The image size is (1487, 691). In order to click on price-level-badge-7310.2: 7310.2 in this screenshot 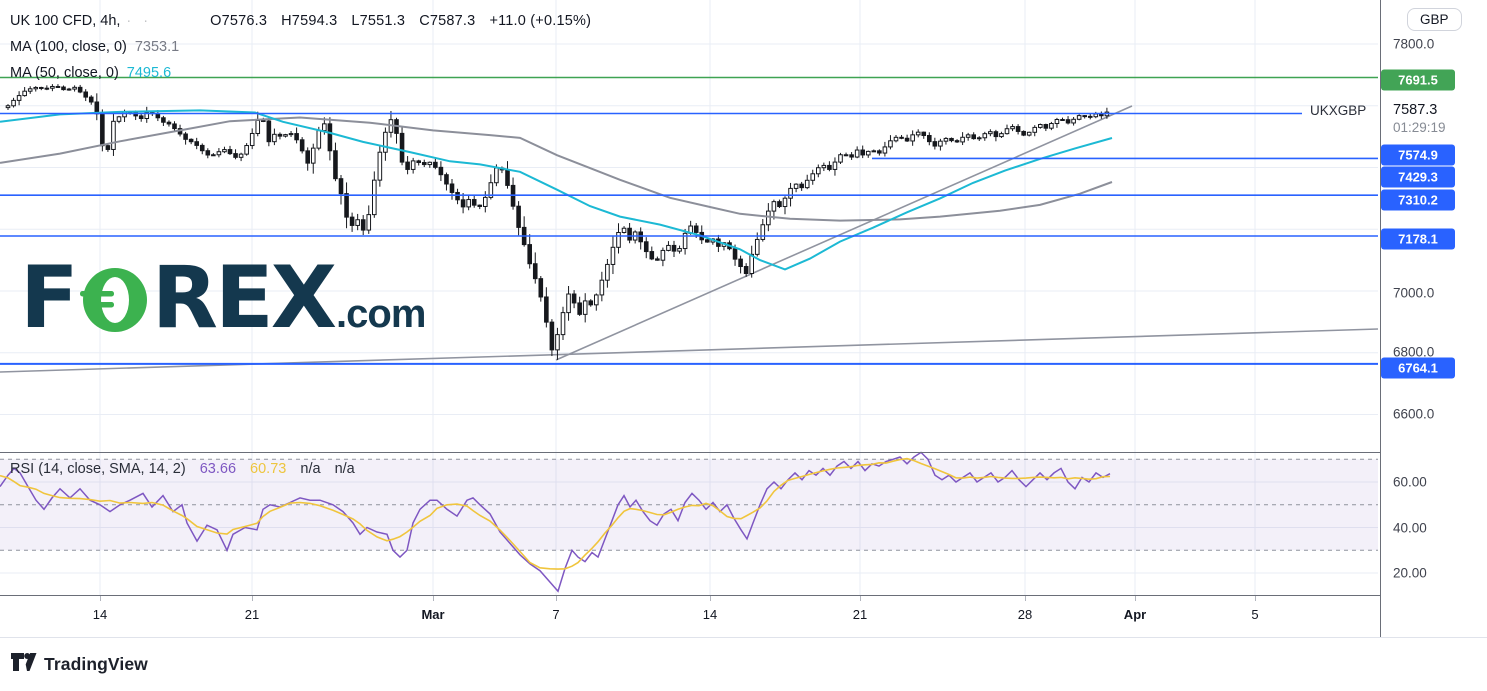, I will do `click(1418, 200)`.